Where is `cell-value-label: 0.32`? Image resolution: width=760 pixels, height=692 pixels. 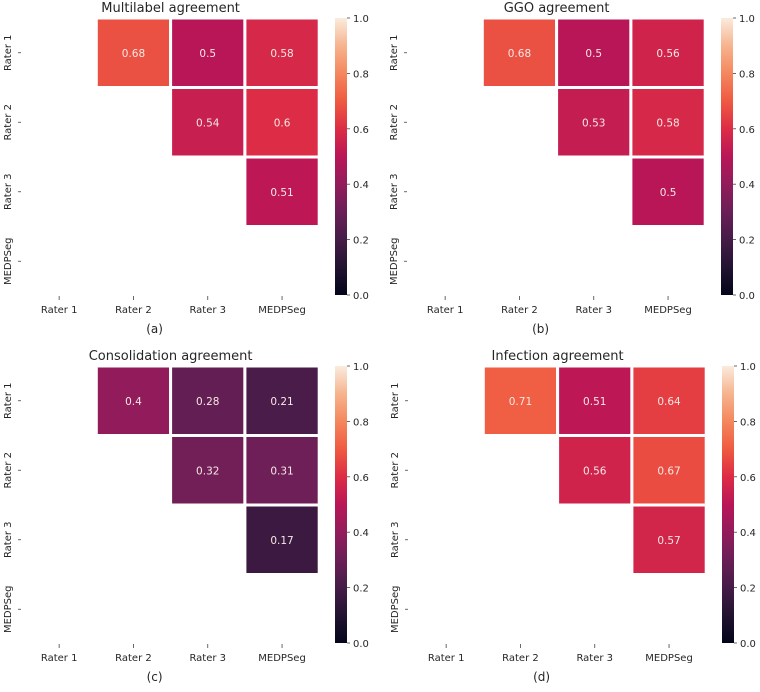 cell-value-label: 0.32 is located at coordinates (207, 471).